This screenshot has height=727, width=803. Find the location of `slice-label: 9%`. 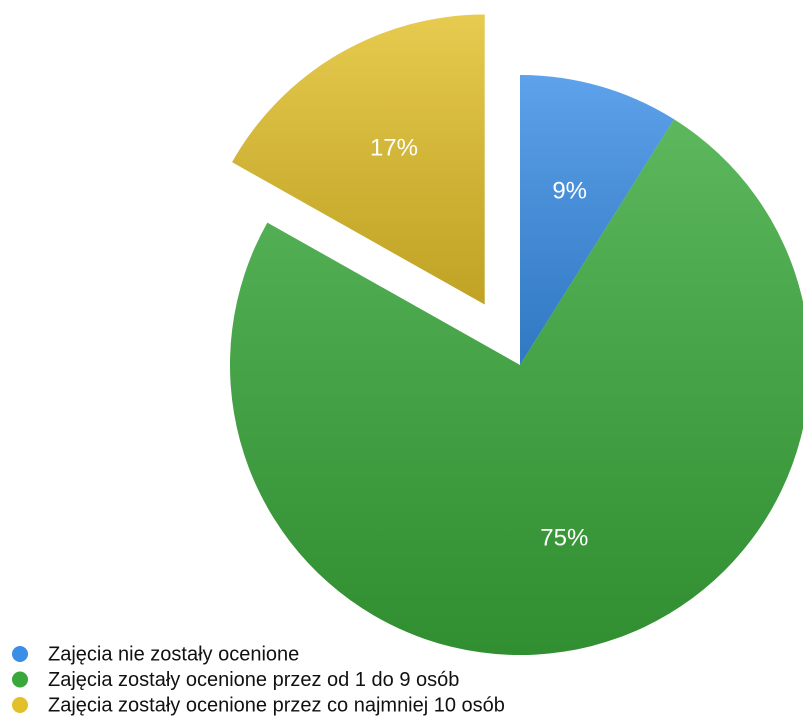

slice-label: 9% is located at coordinates (569, 191).